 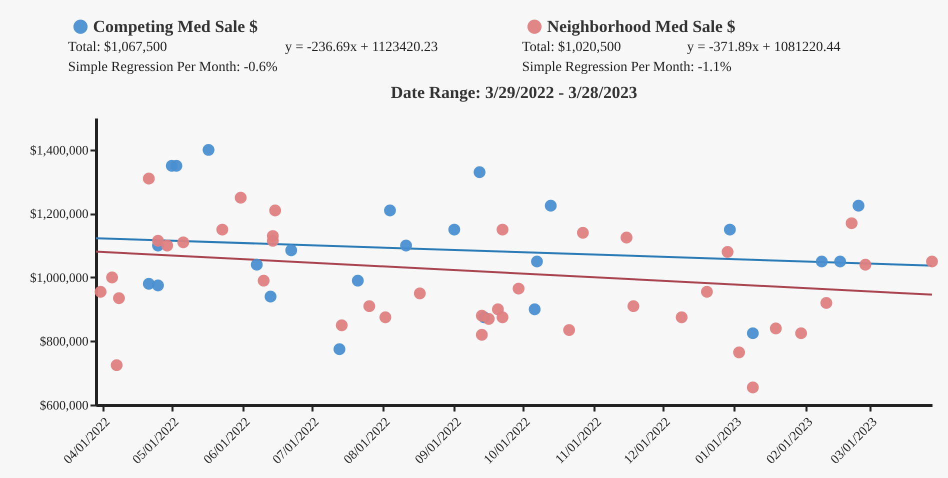 I want to click on y-tick-label: $1,400,000, so click(x=59, y=150).